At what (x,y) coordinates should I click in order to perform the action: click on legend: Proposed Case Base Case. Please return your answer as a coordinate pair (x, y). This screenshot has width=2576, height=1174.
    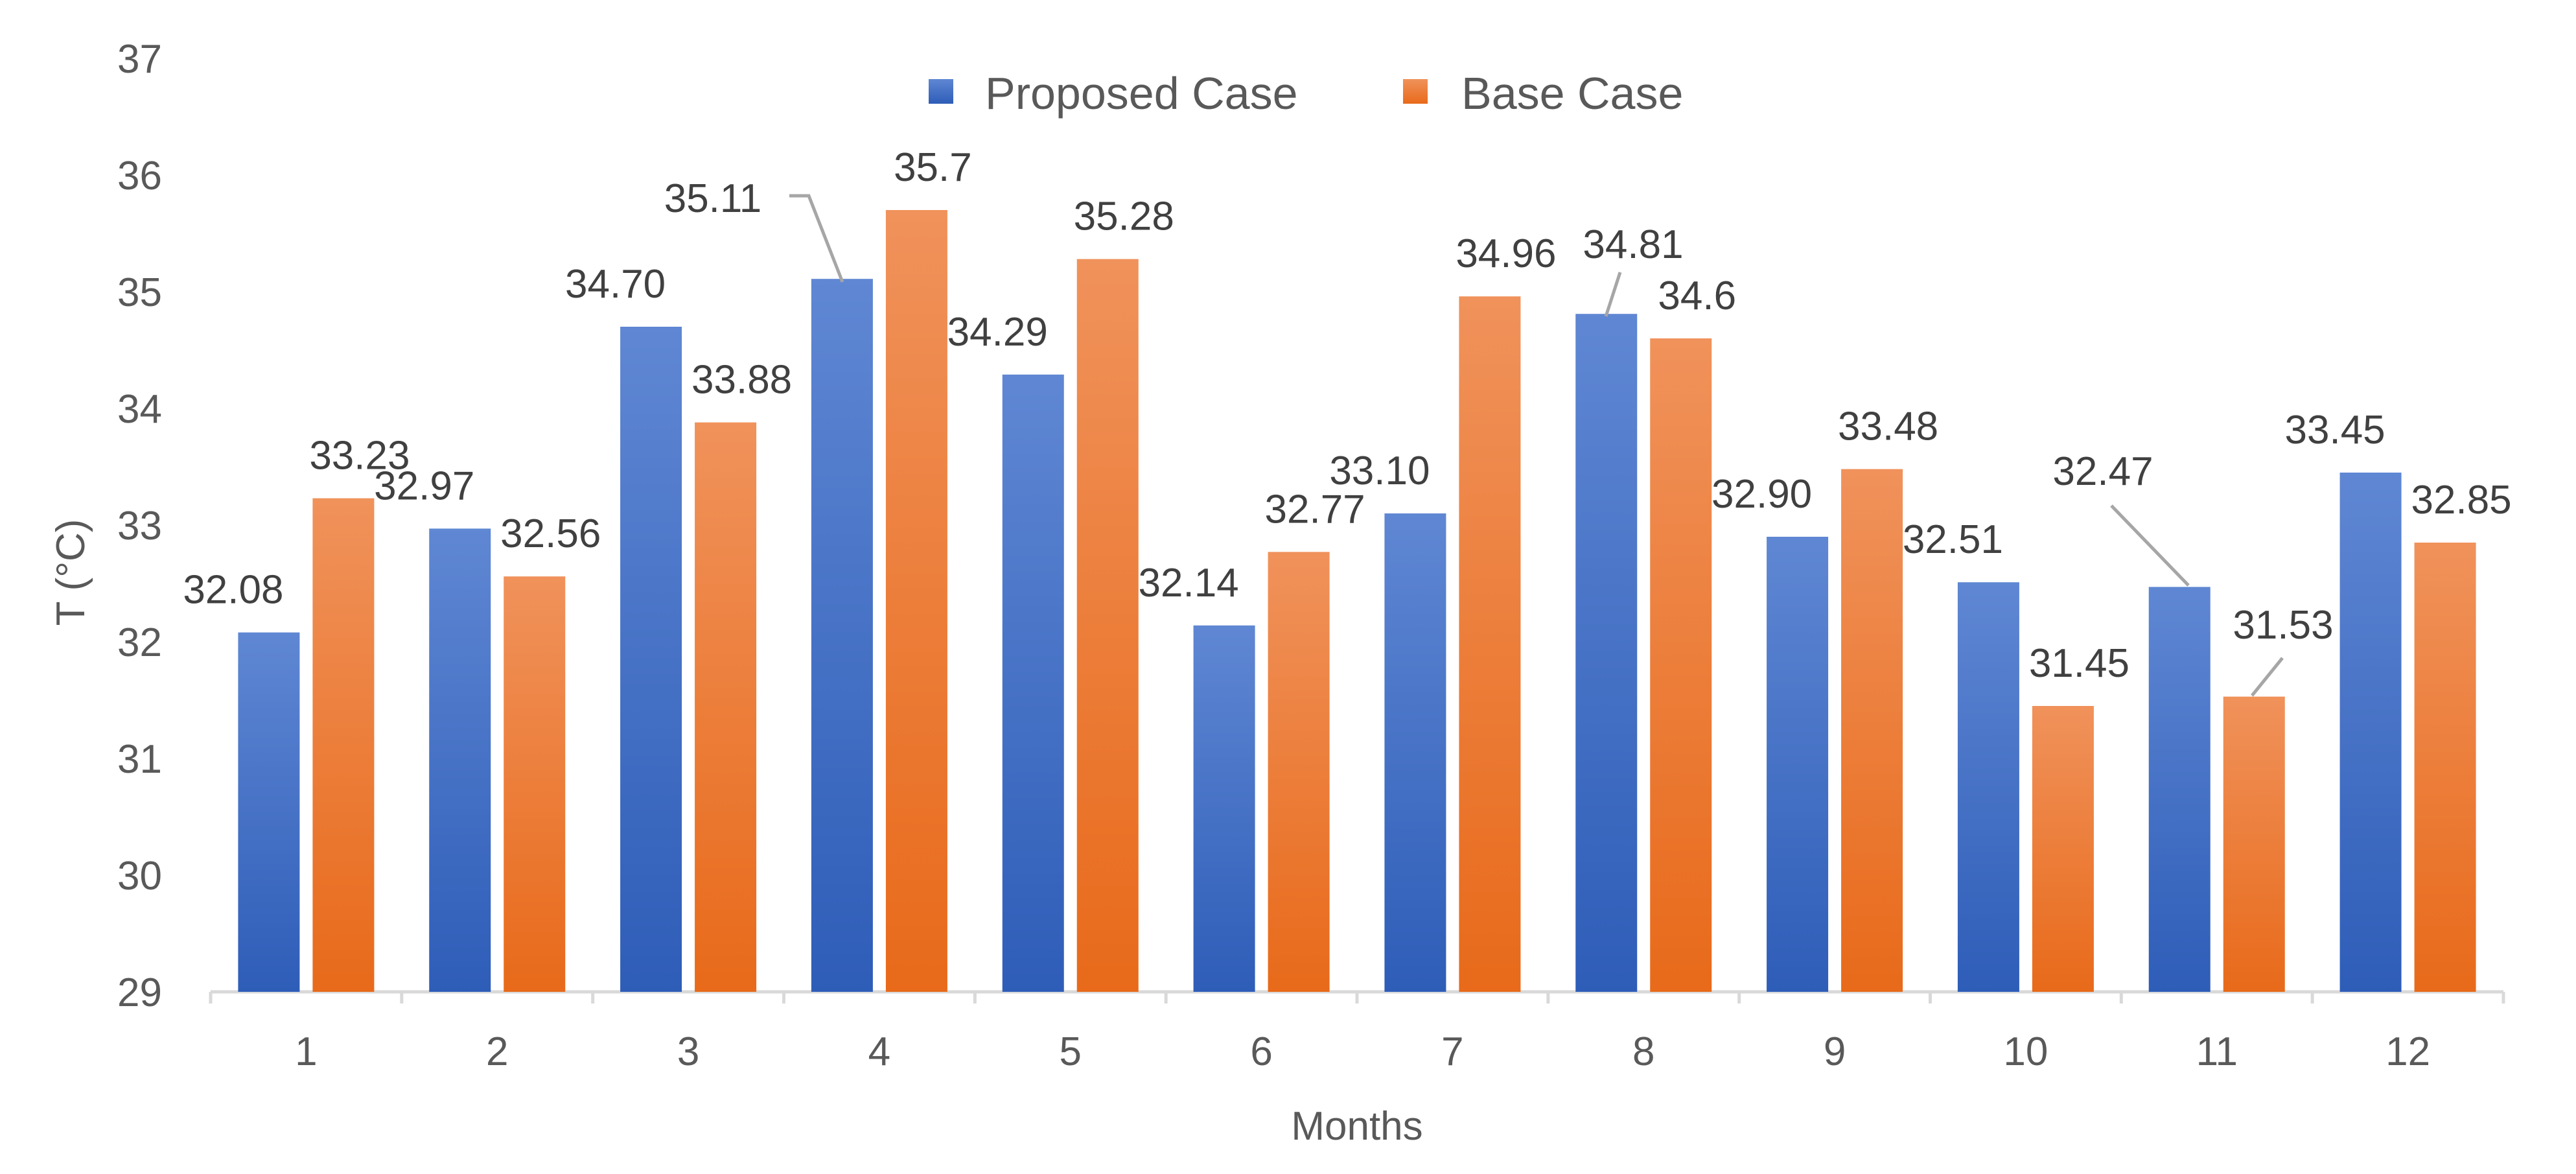
    Looking at the image, I should click on (1306, 93).